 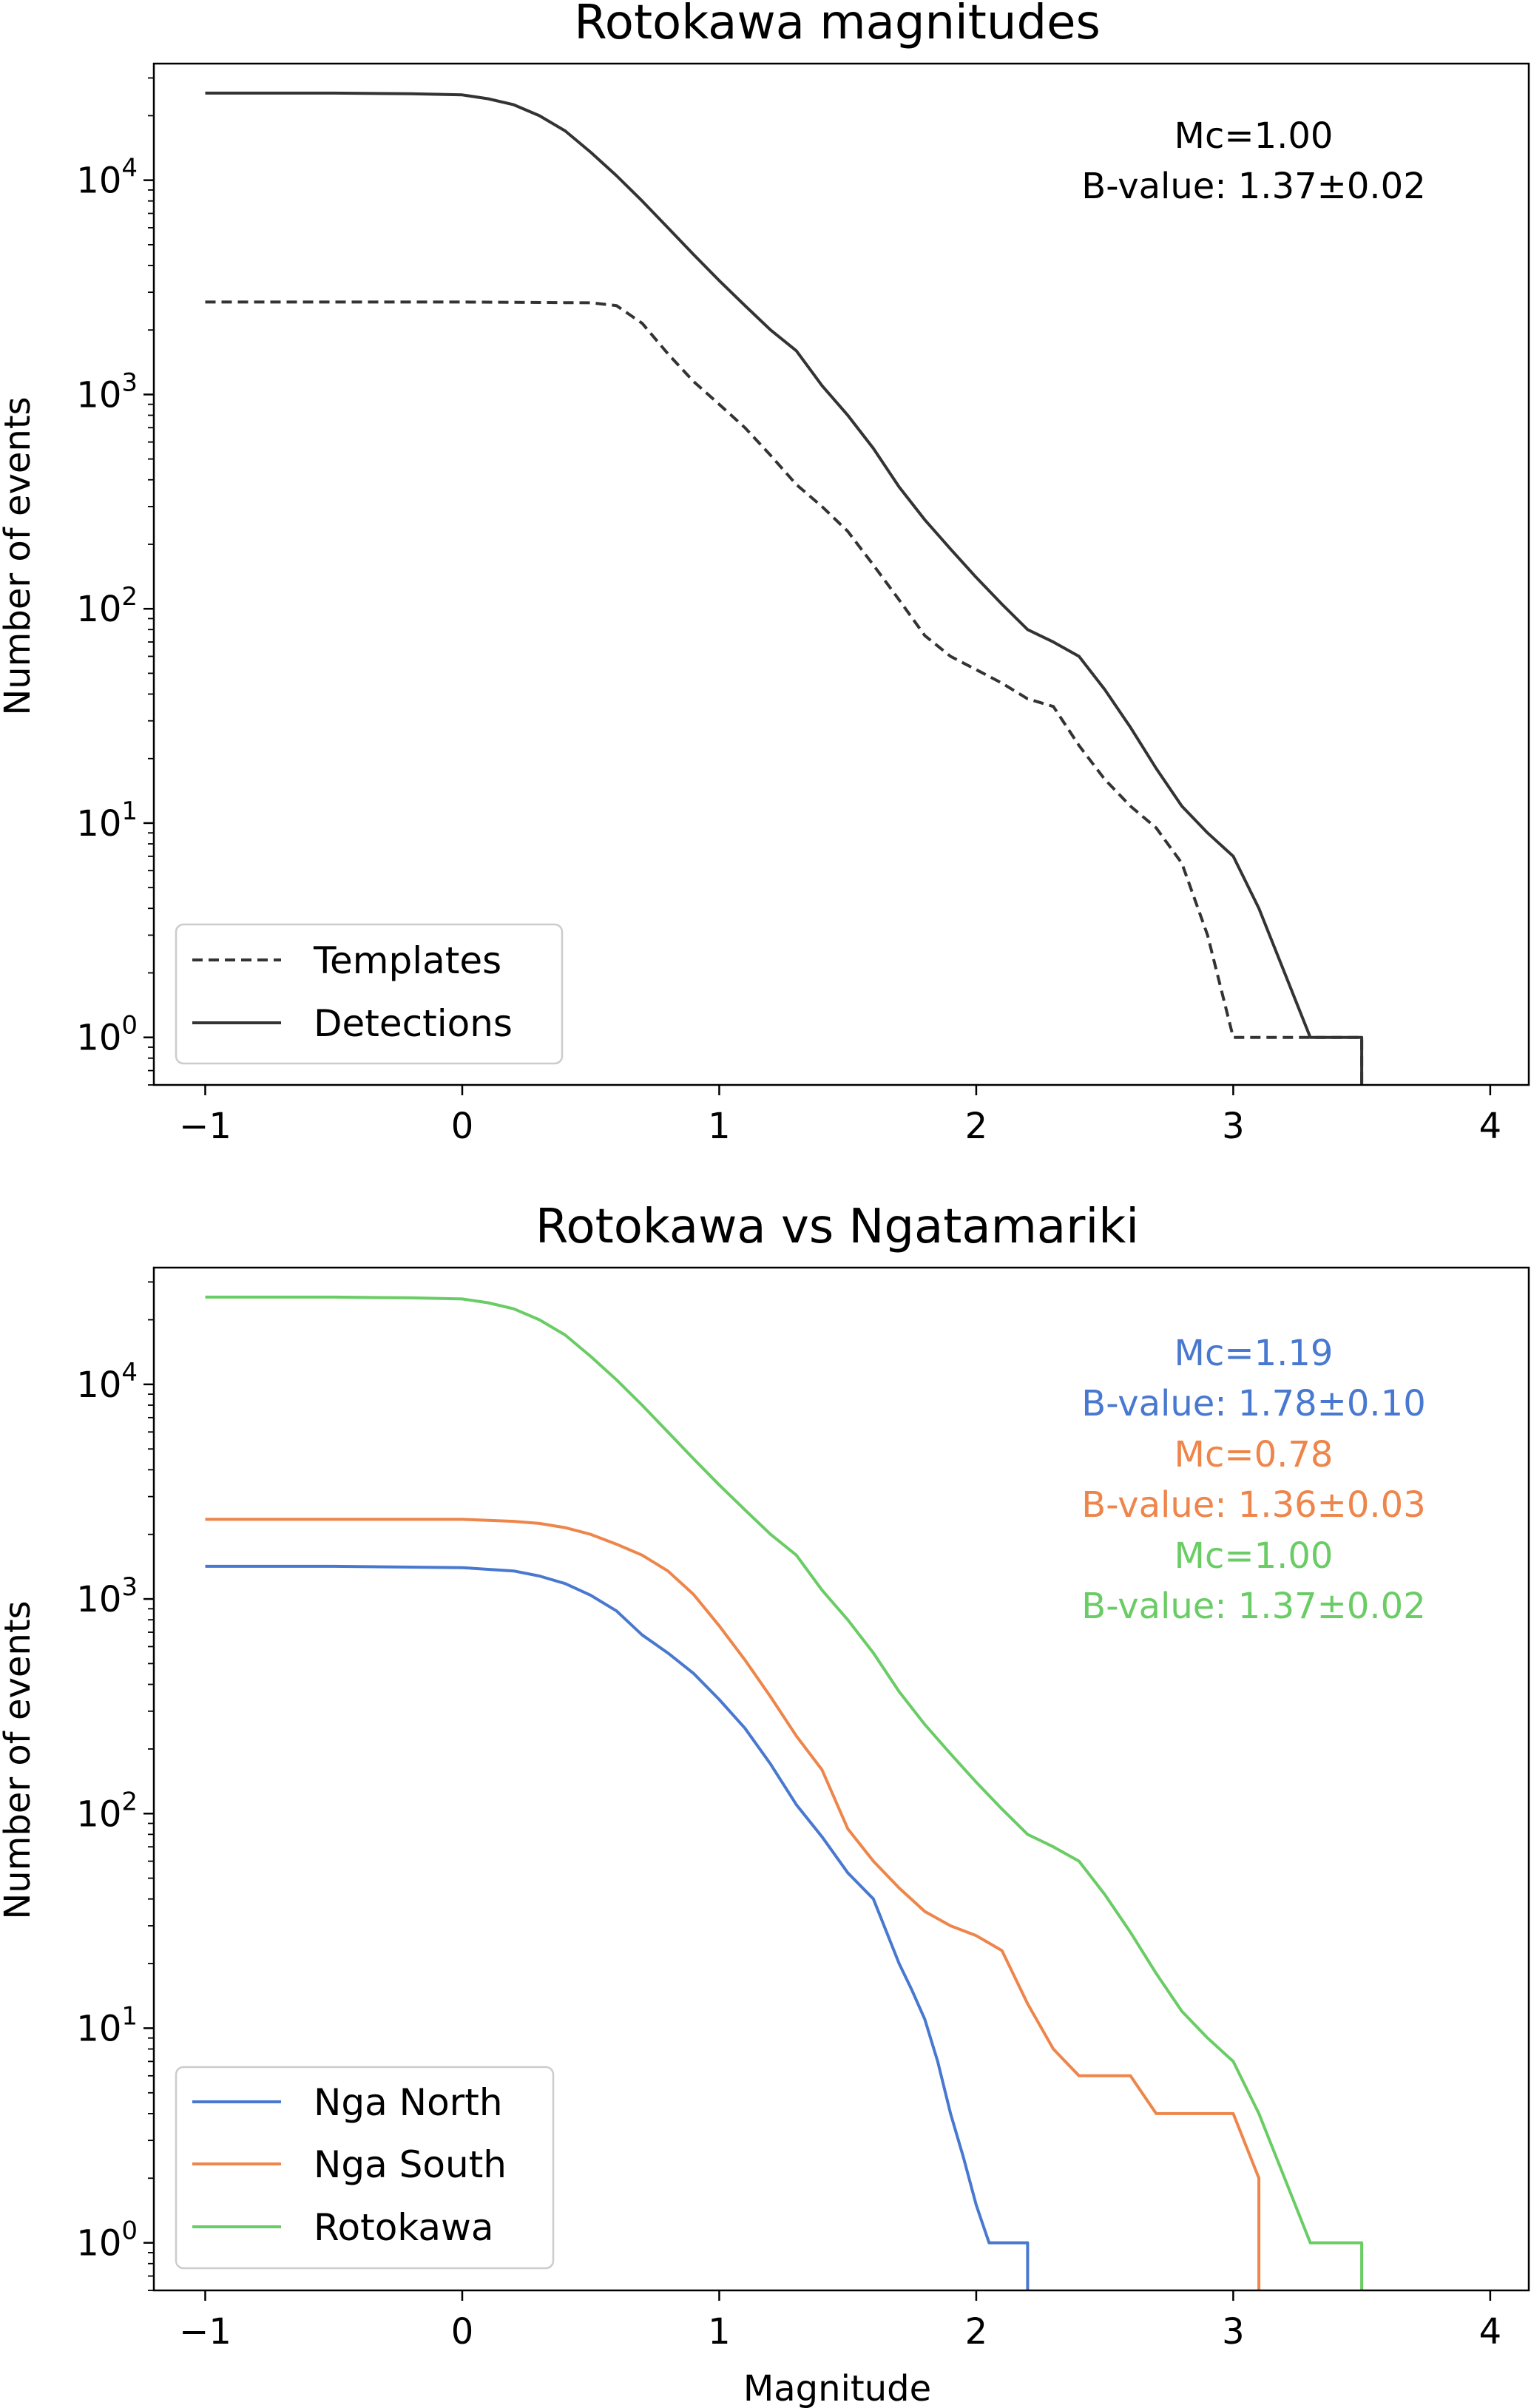 What do you see at coordinates (409, 2102) in the screenshot?
I see `legend-label-nga-north: Nga North` at bounding box center [409, 2102].